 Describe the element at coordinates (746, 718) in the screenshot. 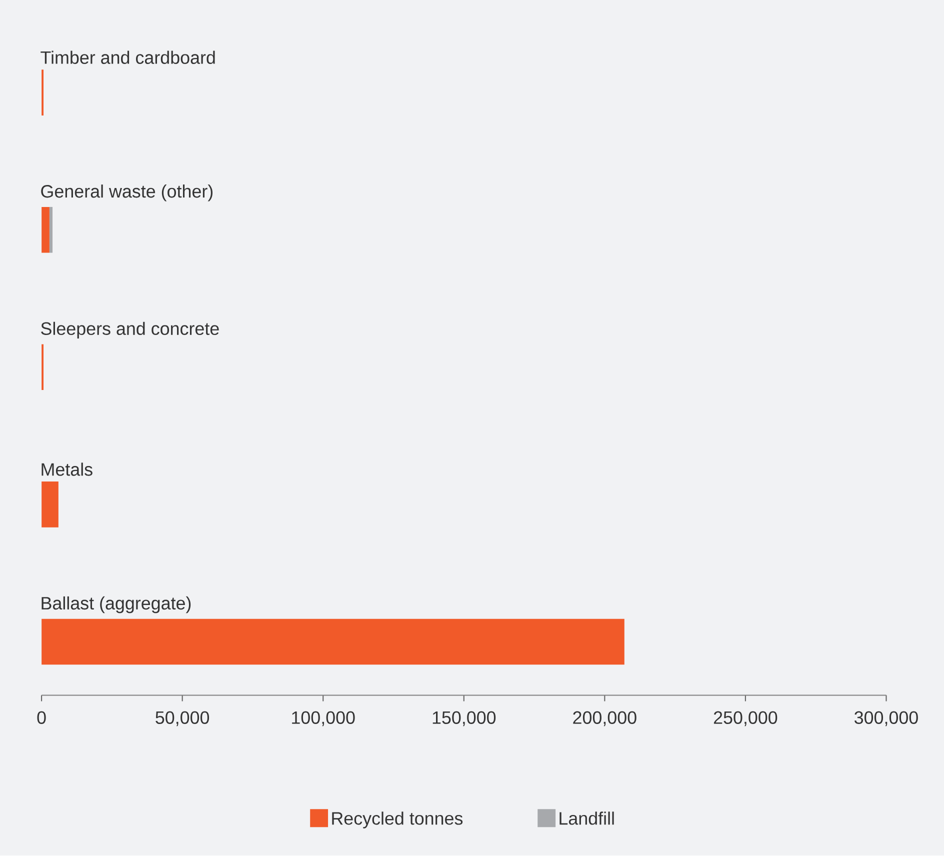

I see `x-tick-label: 250,000` at that location.